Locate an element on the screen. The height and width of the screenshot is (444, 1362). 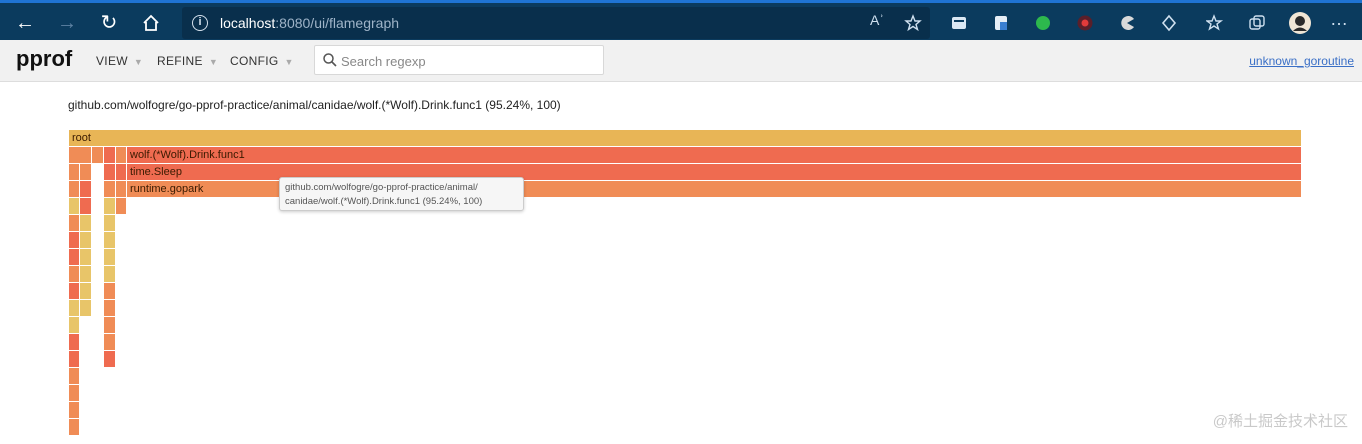
evernote-icon is located at coordinates (1043, 23).